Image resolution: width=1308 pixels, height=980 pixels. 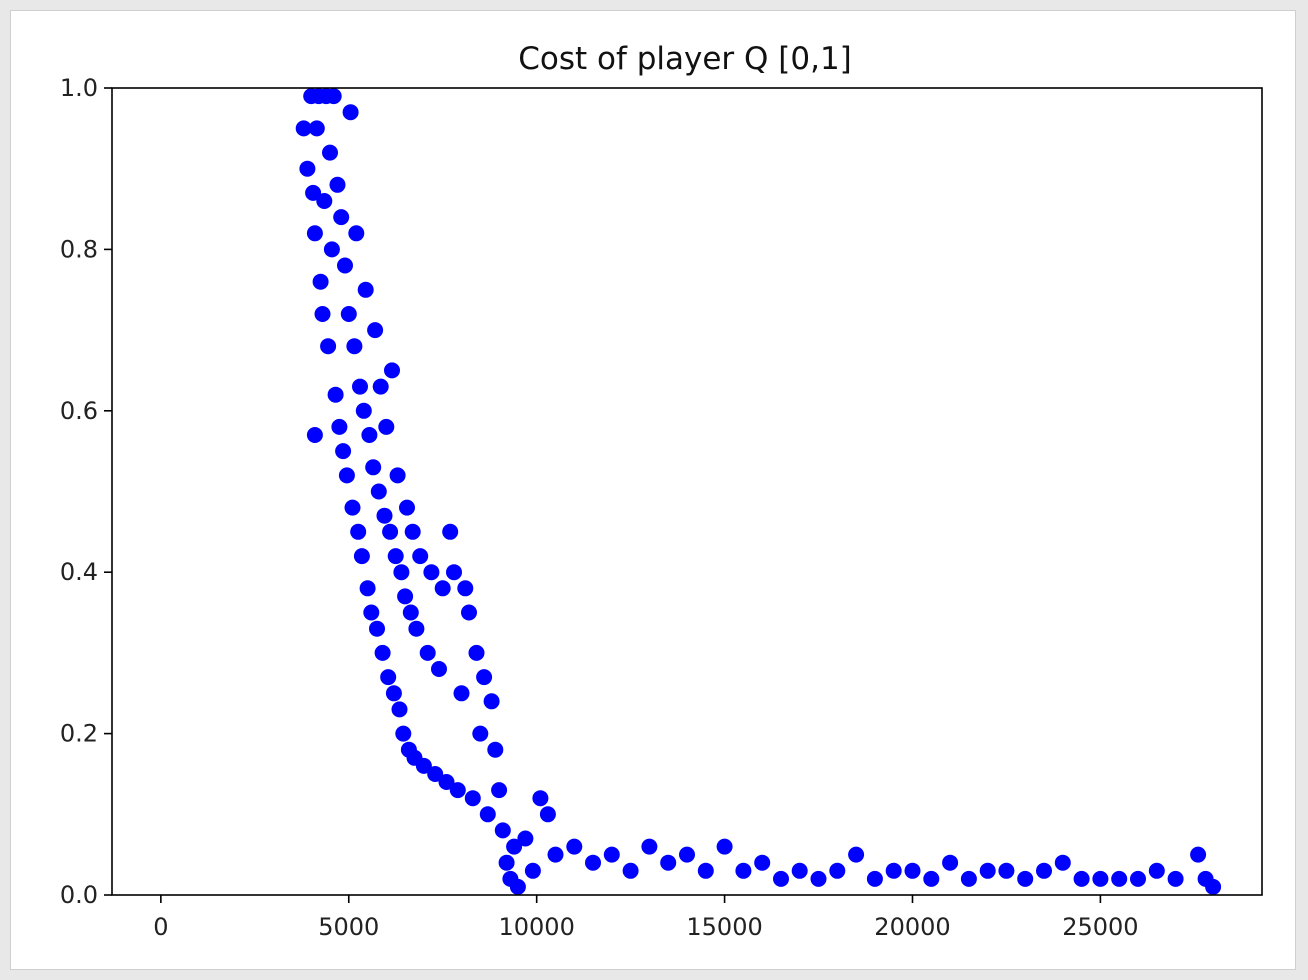 I want to click on y-tick-label: 1.0, so click(x=79, y=88).